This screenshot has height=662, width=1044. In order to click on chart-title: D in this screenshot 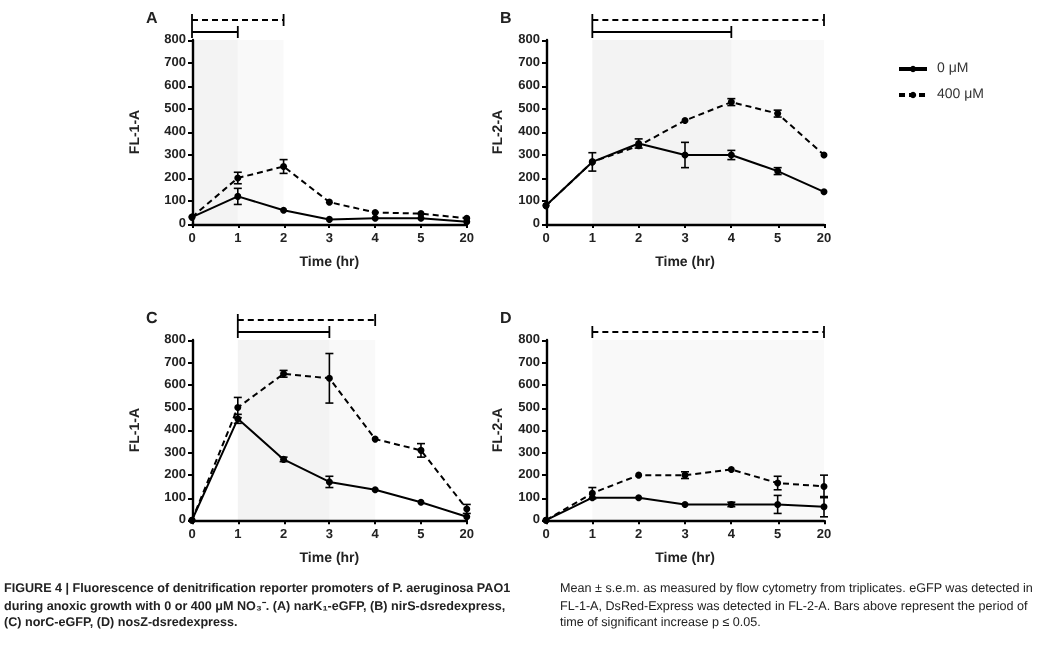, I will do `click(506, 318)`.